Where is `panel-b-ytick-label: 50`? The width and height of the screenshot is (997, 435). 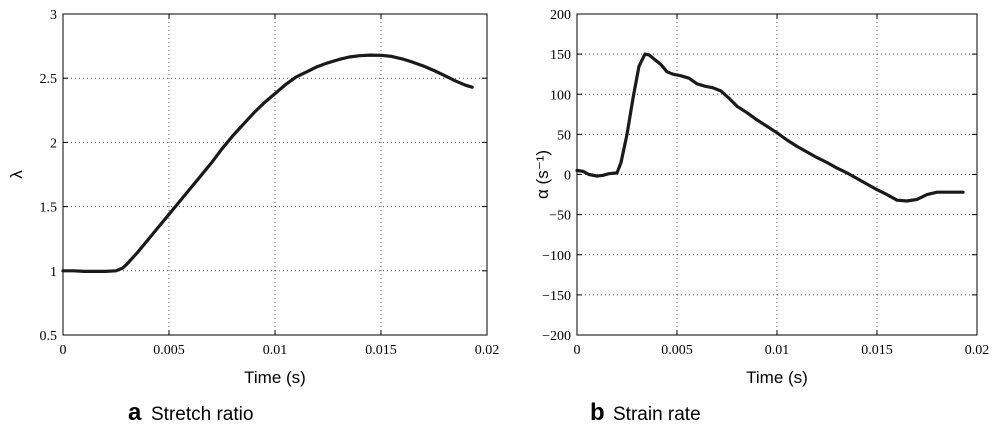 panel-b-ytick-label: 50 is located at coordinates (564, 135).